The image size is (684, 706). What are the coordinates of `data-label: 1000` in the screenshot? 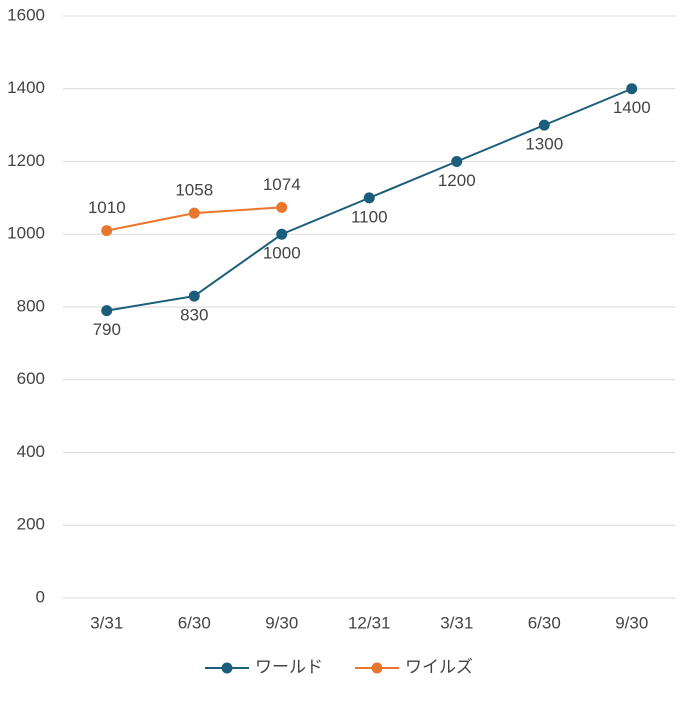 It's located at (282, 253).